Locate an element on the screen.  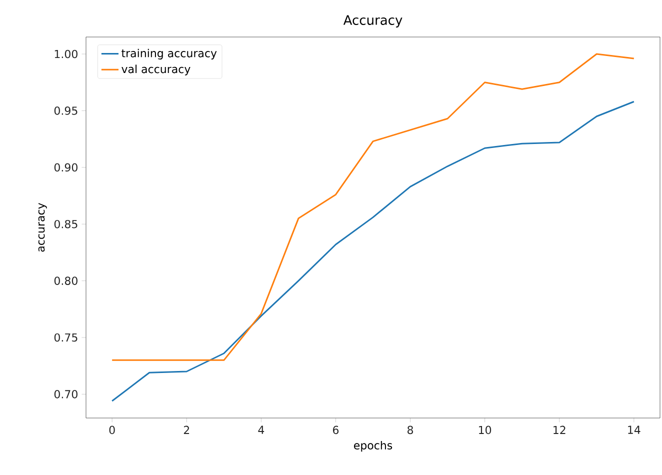
y-tick-label: 0.80 is located at coordinates (66, 280).